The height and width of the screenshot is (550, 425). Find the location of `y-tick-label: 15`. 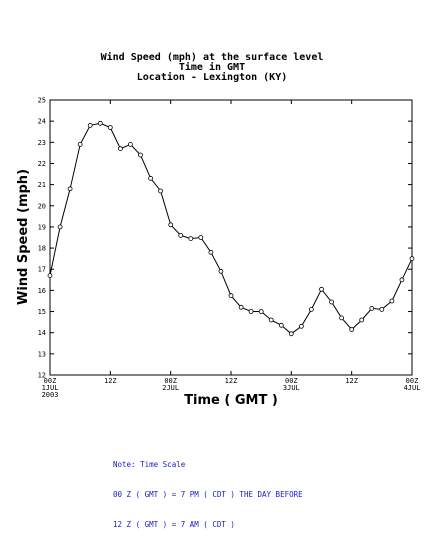

y-tick-label: 15 is located at coordinates (42, 312).